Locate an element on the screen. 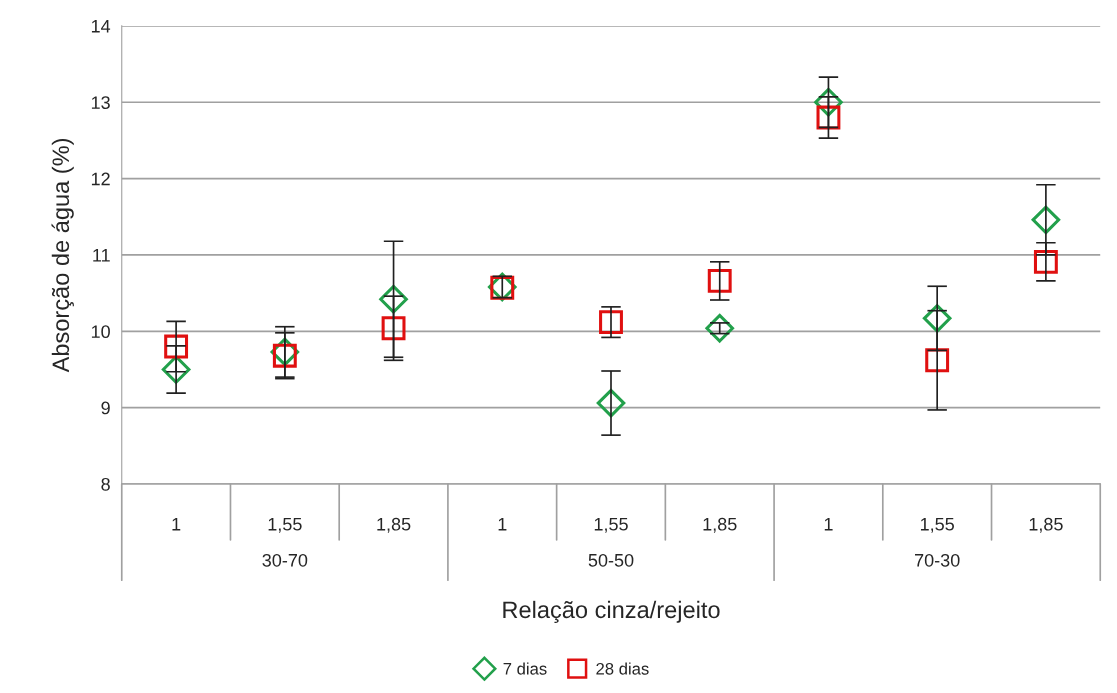 The height and width of the screenshot is (693, 1117). legend-label: 7 dias is located at coordinates (525, 668).